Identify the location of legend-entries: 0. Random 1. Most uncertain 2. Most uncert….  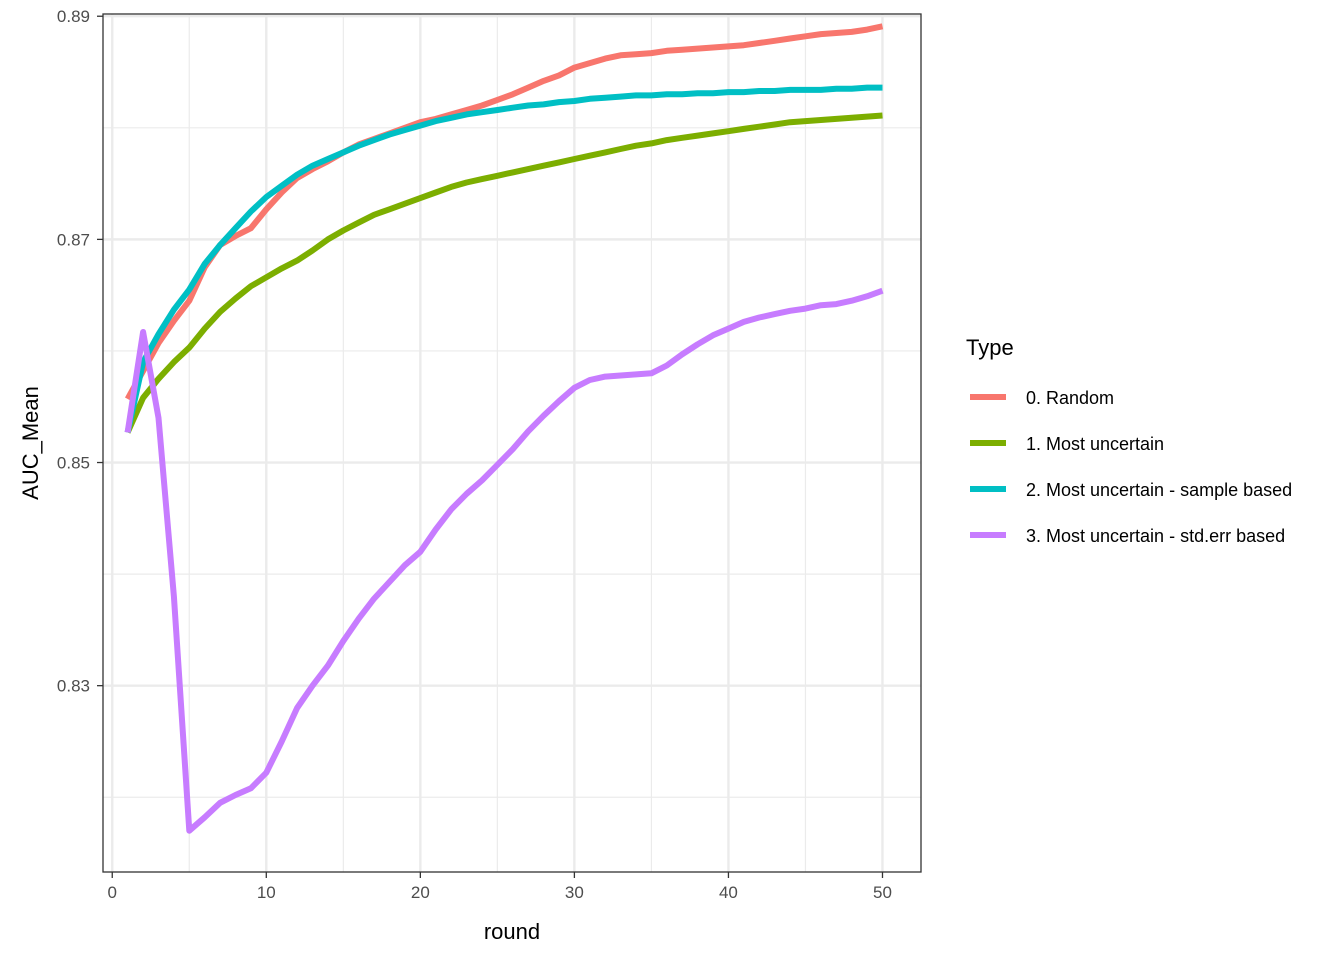
(1131, 467).